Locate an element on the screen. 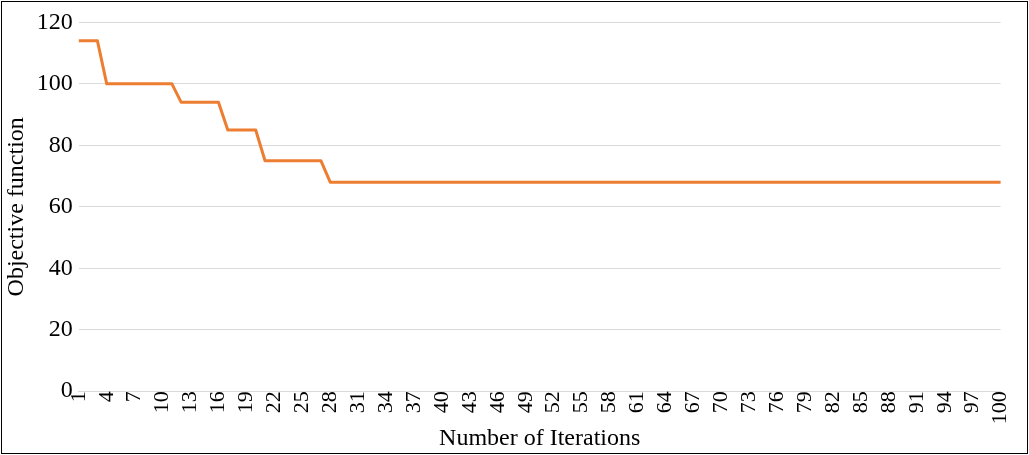 The width and height of the screenshot is (1029, 455). x-tick-label: 67 is located at coordinates (692, 402).